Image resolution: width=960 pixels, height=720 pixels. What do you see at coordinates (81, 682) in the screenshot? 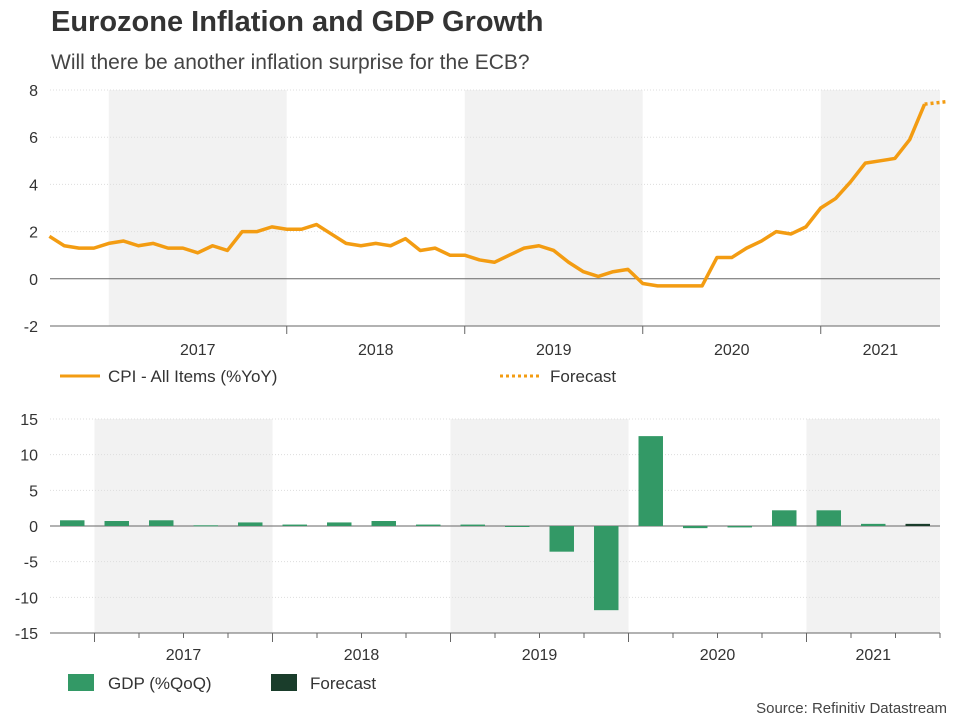
I see `gdp-legend-swatch` at bounding box center [81, 682].